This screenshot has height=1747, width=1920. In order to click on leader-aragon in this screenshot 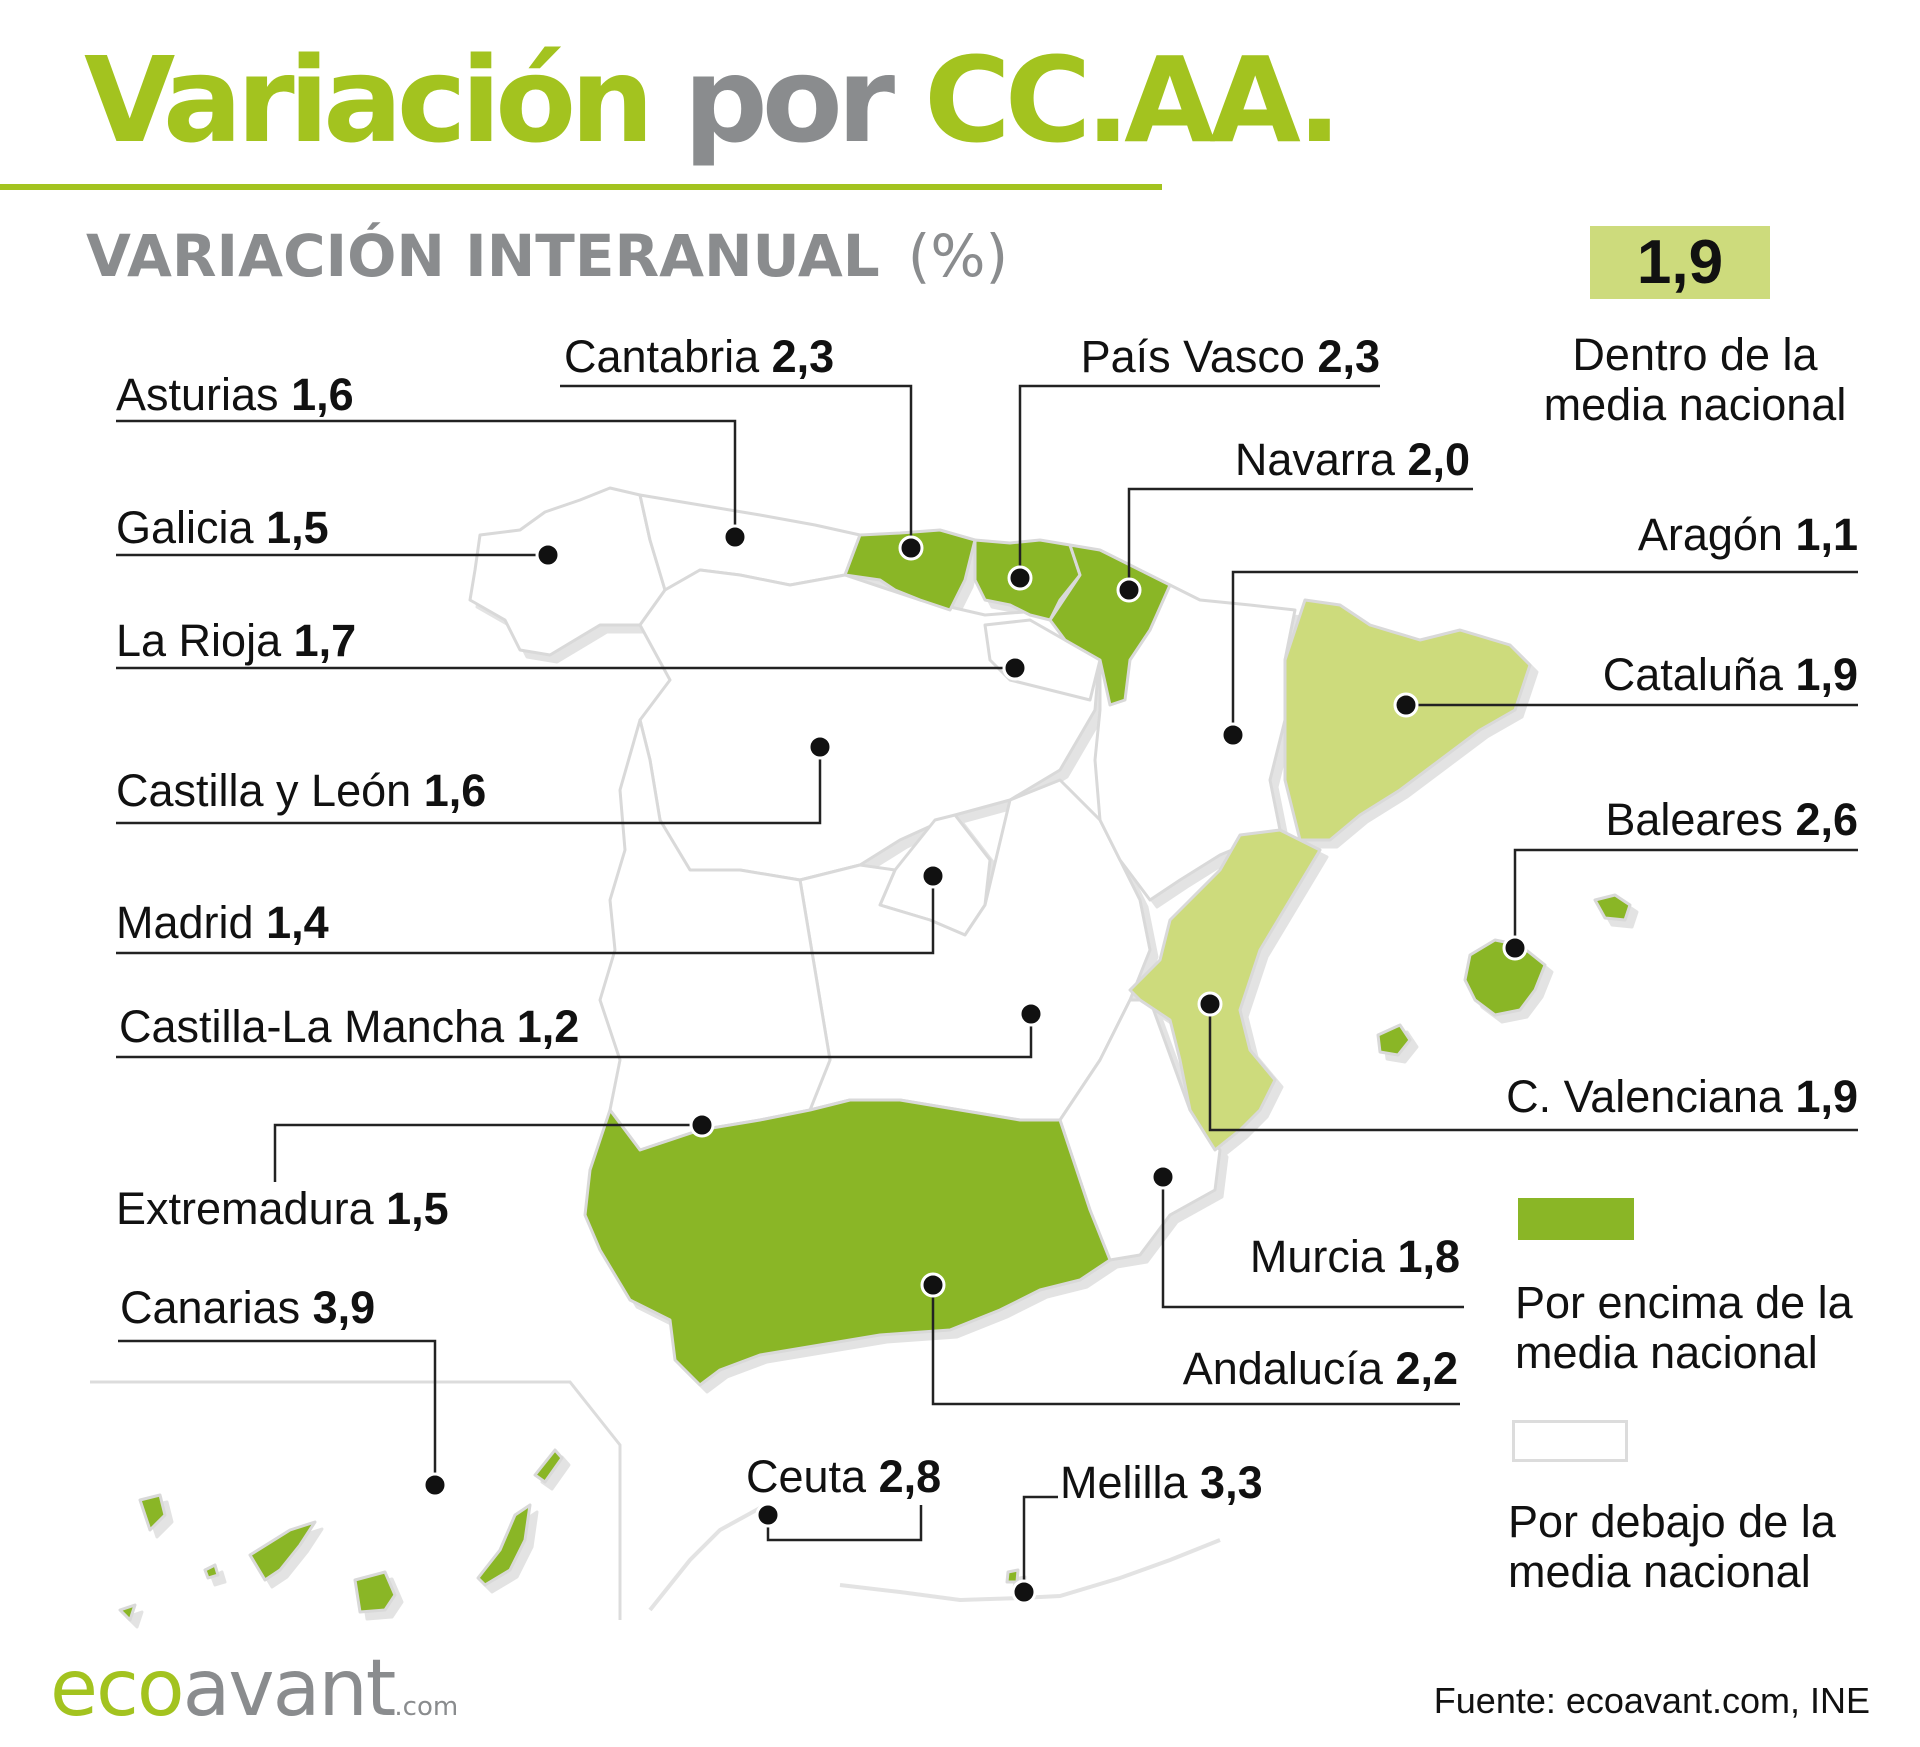, I will do `click(1544, 652)`.